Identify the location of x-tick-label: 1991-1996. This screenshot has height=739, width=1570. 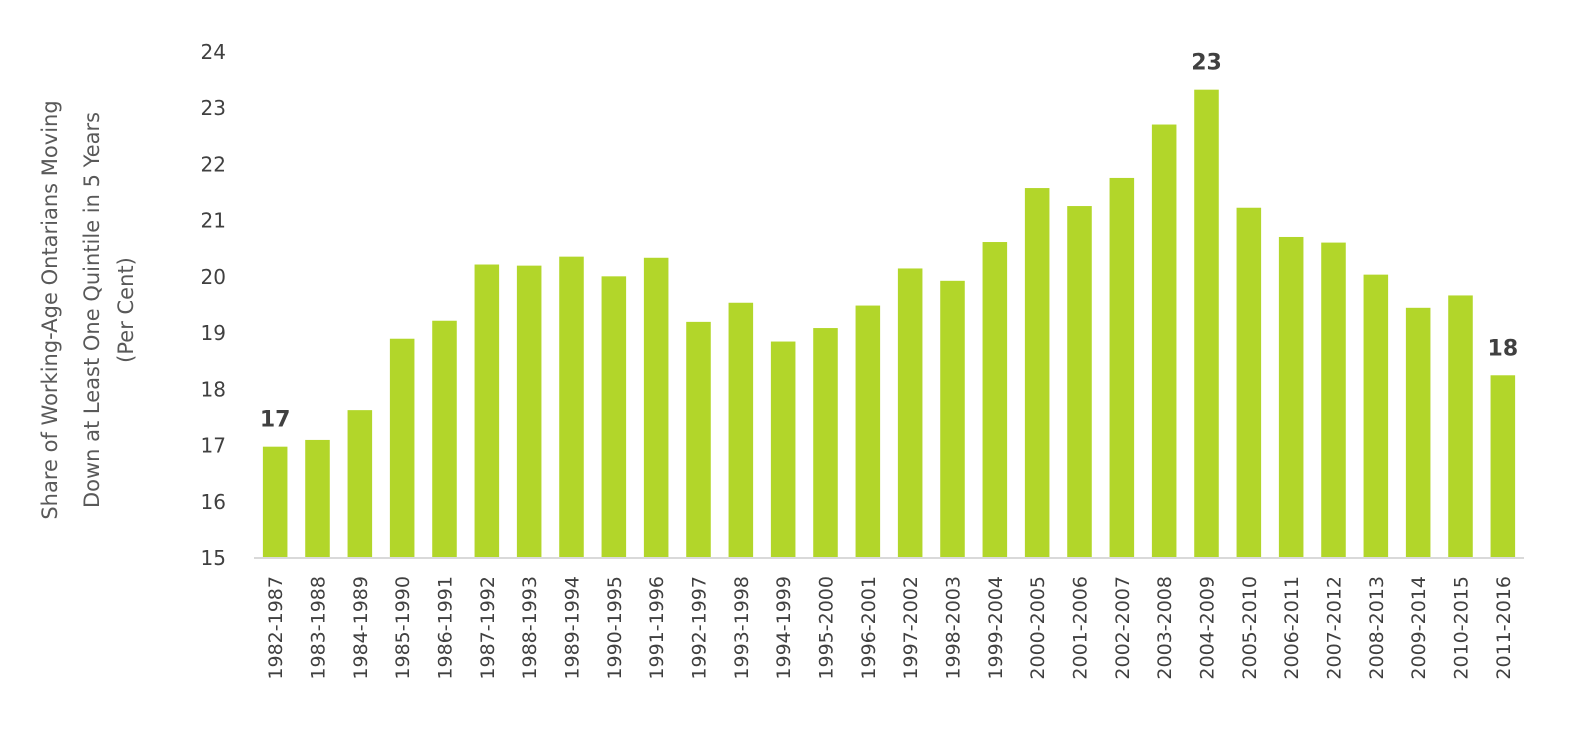
(657, 628).